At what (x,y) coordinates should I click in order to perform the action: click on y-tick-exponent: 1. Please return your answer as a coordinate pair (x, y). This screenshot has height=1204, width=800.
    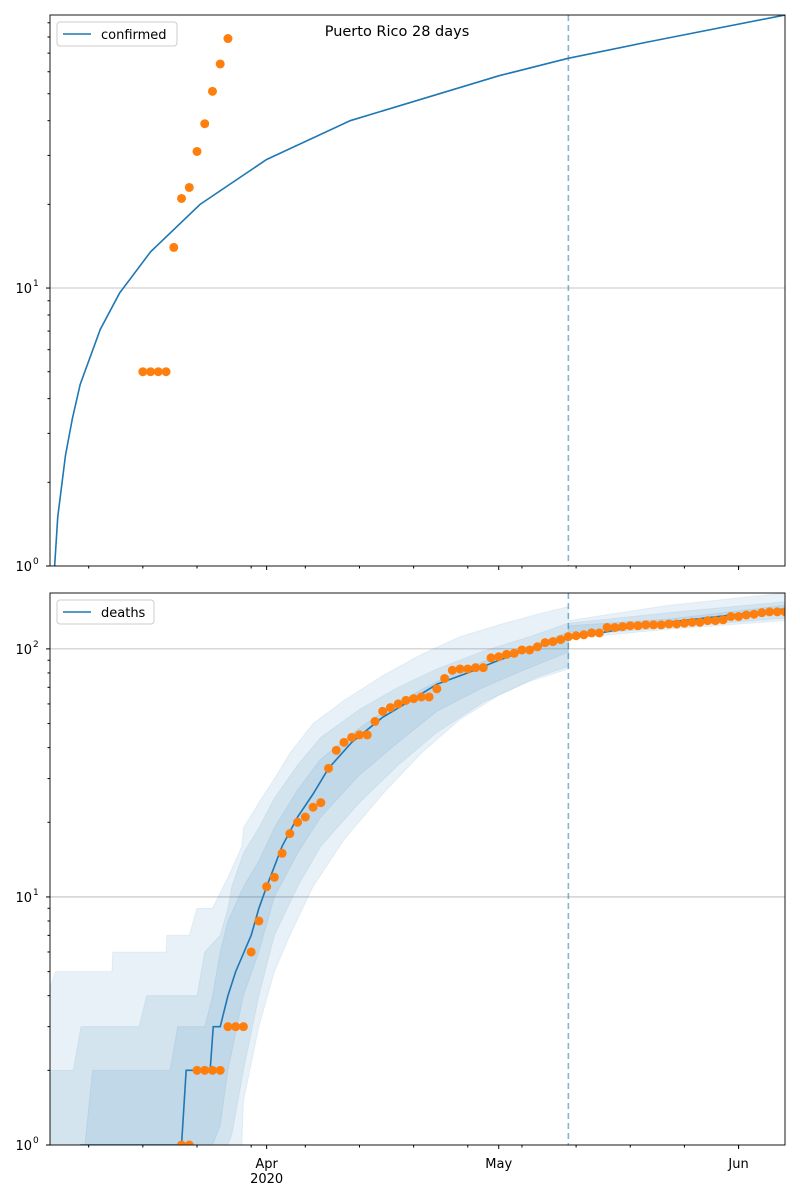
    Looking at the image, I should click on (36, 284).